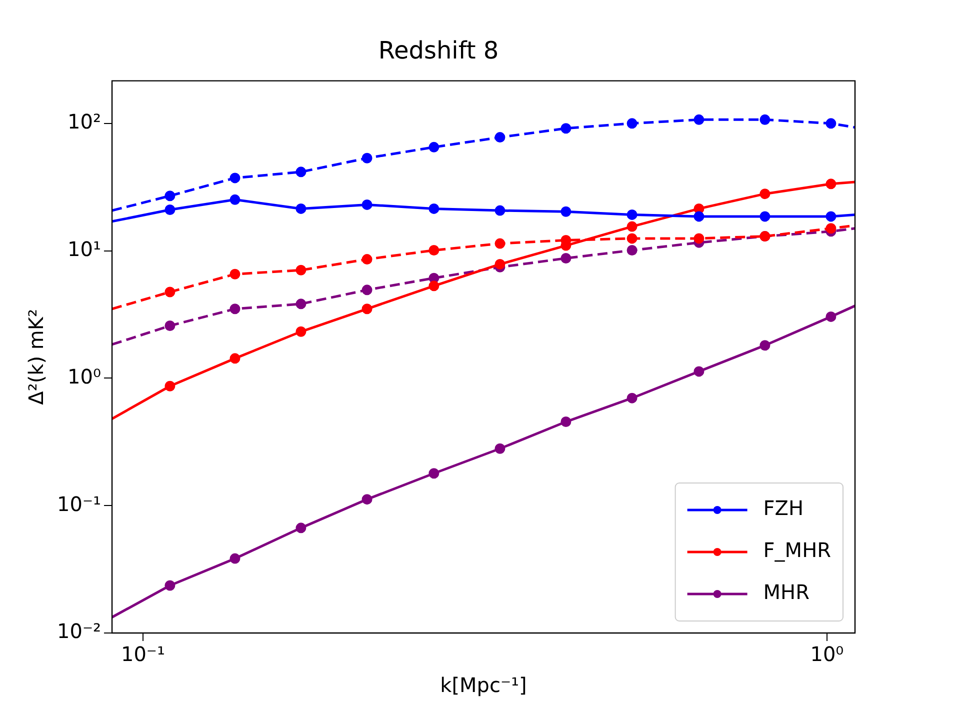 Image resolution: width=960 pixels, height=720 pixels. What do you see at coordinates (786, 592) in the screenshot?
I see `legend-label: MHR` at bounding box center [786, 592].